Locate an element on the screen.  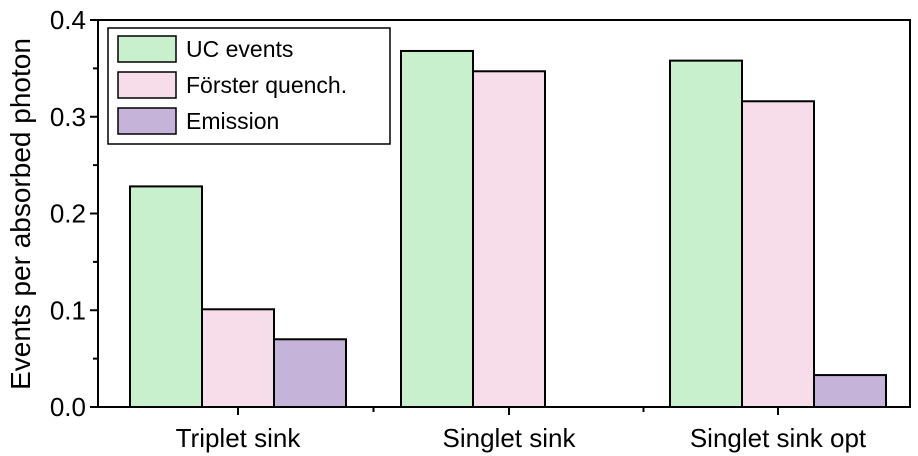
bar-singlet-sink-opt-forster-quench is located at coordinates (778, 254).